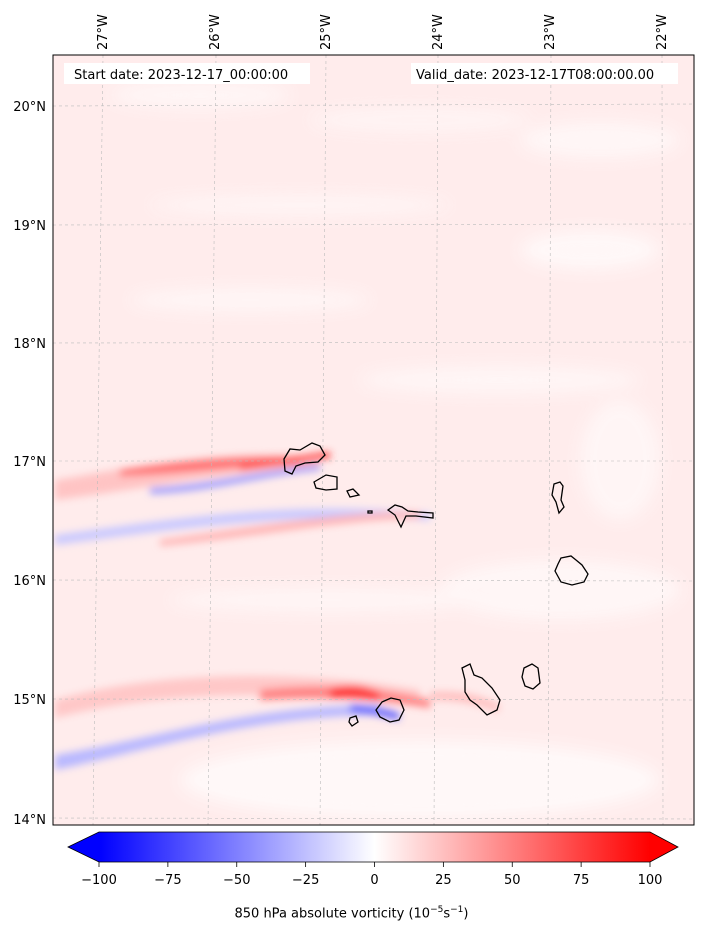 Image resolution: width=703 pixels, height=936 pixels. I want to click on island-santiago, so click(481, 689).